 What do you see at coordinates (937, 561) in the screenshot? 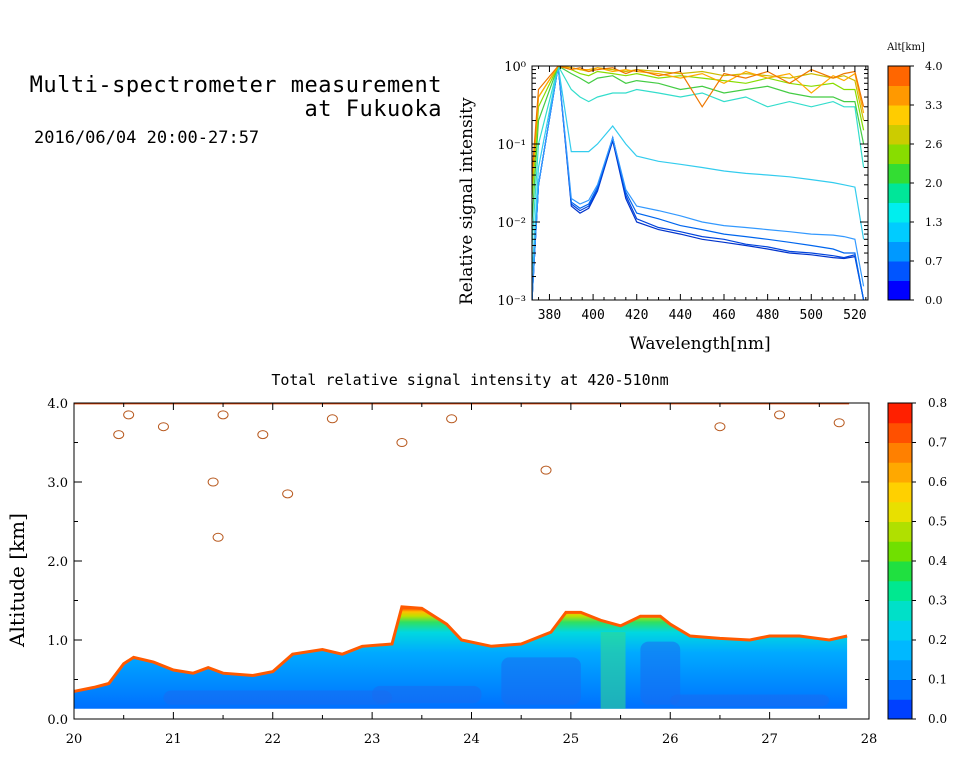
I see `colorbar-label: 0.4` at bounding box center [937, 561].